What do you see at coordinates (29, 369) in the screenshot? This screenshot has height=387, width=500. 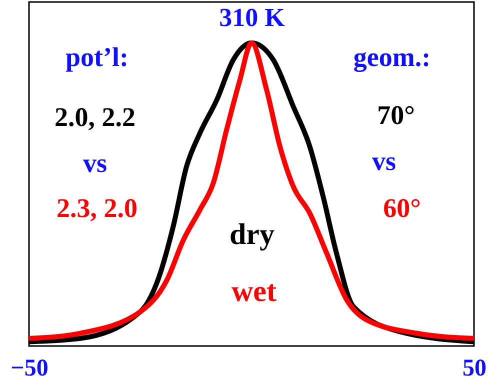 I see `x-tick-label: −50` at bounding box center [29, 369].